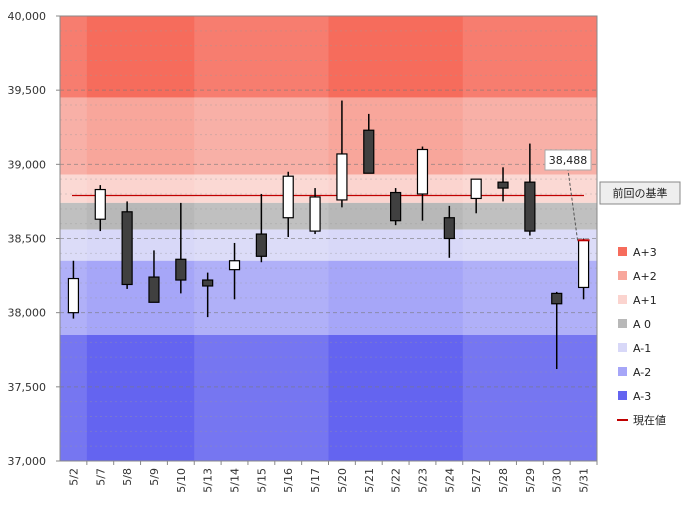  What do you see at coordinates (73, 477) in the screenshot?
I see `x-tick-label: 5/2` at bounding box center [73, 477].